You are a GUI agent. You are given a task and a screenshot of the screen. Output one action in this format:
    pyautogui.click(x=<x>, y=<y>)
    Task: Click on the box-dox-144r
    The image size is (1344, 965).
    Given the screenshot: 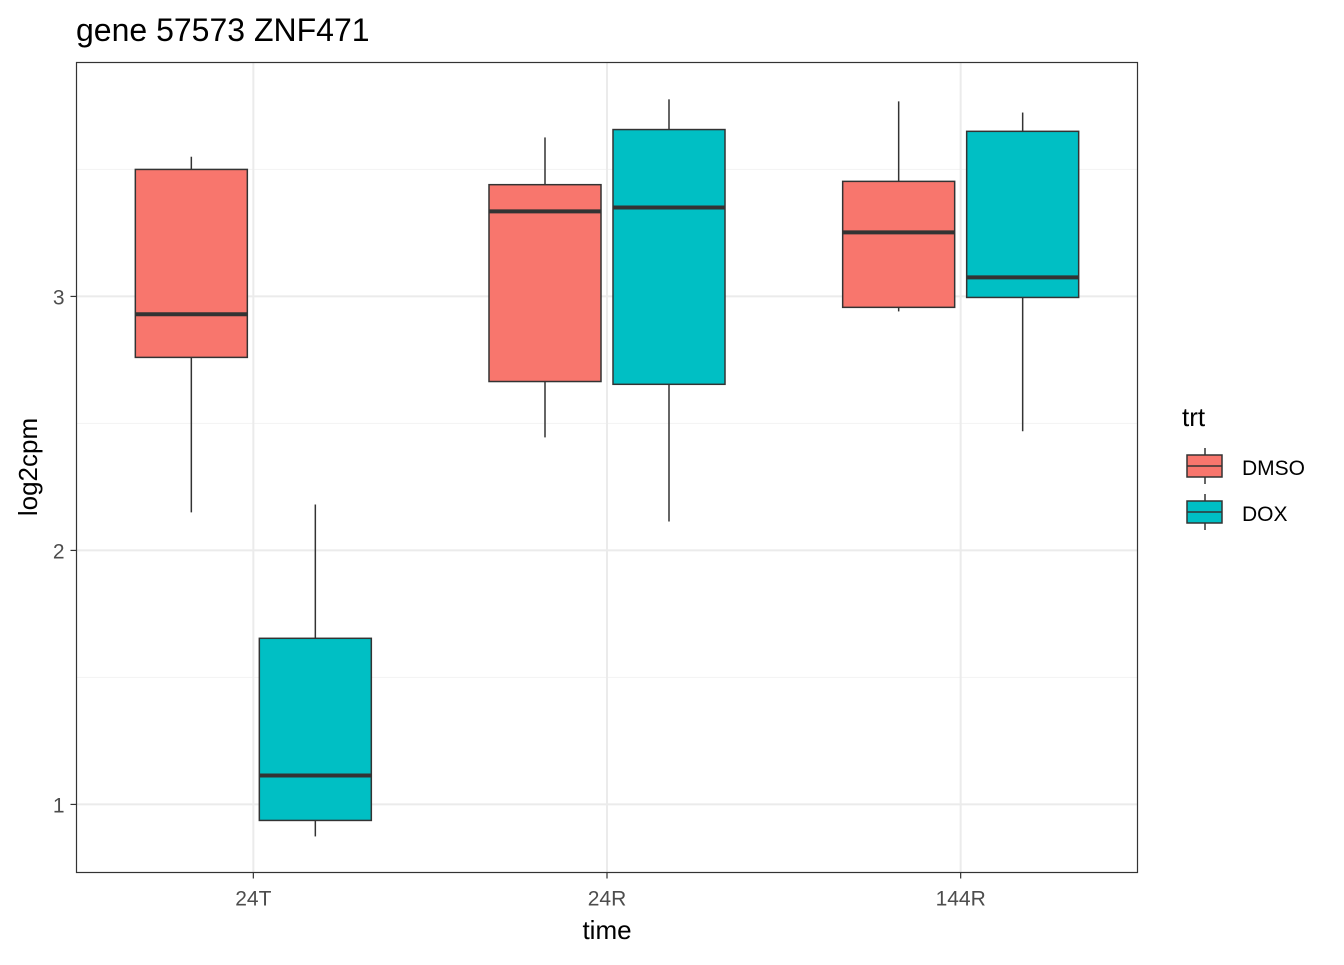 What is the action you would take?
    pyautogui.click(x=1022, y=272)
    